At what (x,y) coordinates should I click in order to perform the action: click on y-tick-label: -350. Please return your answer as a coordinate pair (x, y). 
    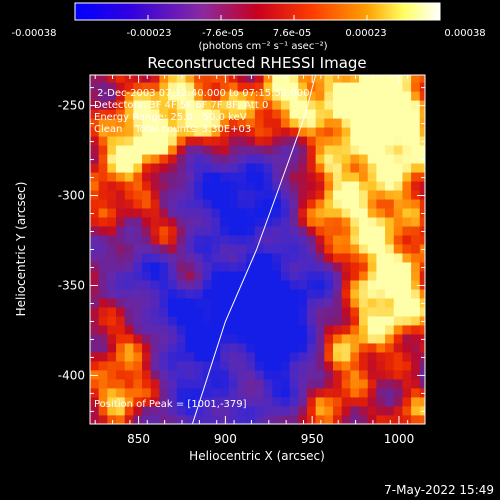
    Looking at the image, I should click on (71, 285).